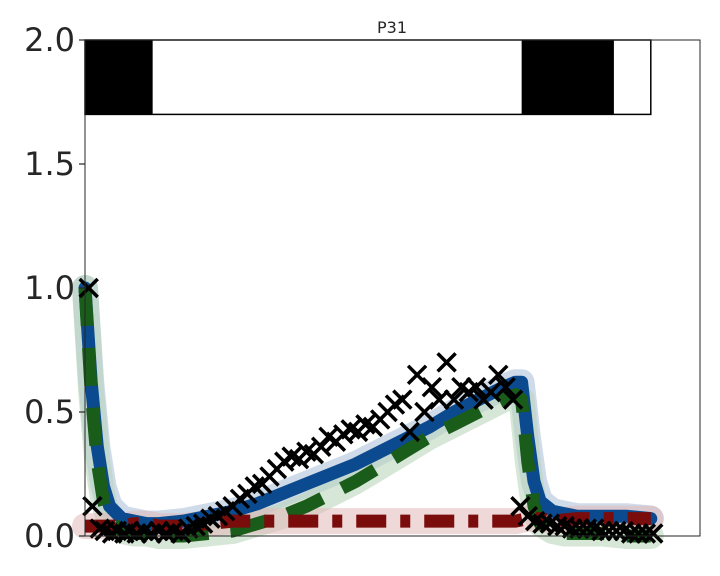  I want to click on chart-title: P31, so click(392, 27).